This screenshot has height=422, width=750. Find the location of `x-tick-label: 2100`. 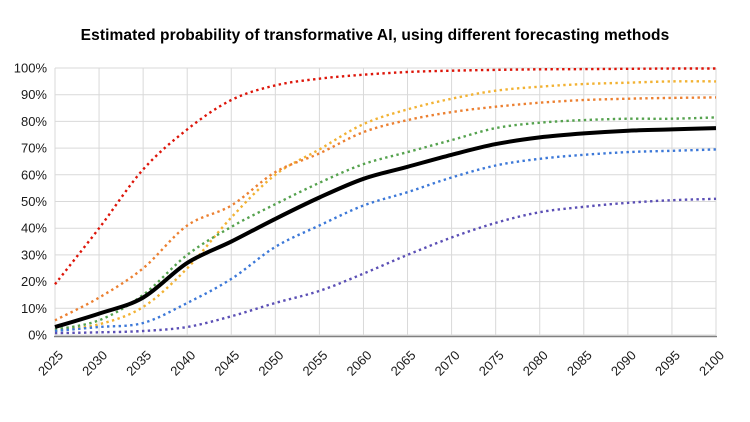

x-tick-label: 2100 is located at coordinates (711, 363).